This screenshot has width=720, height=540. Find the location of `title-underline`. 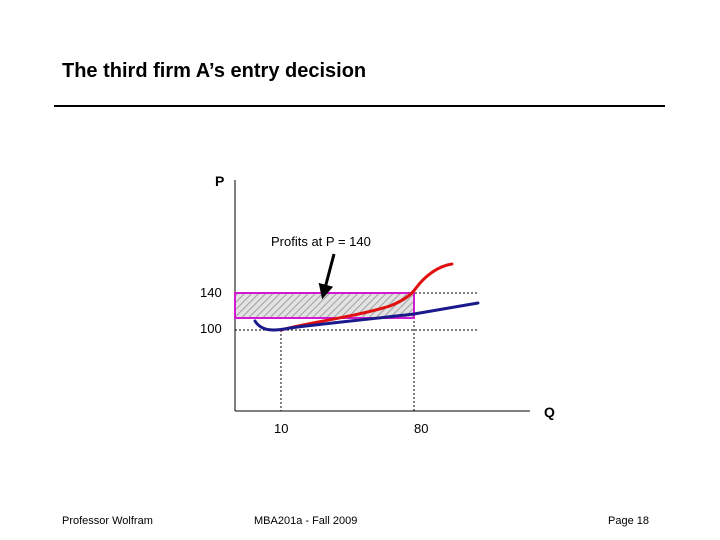

title-underline is located at coordinates (359, 106).